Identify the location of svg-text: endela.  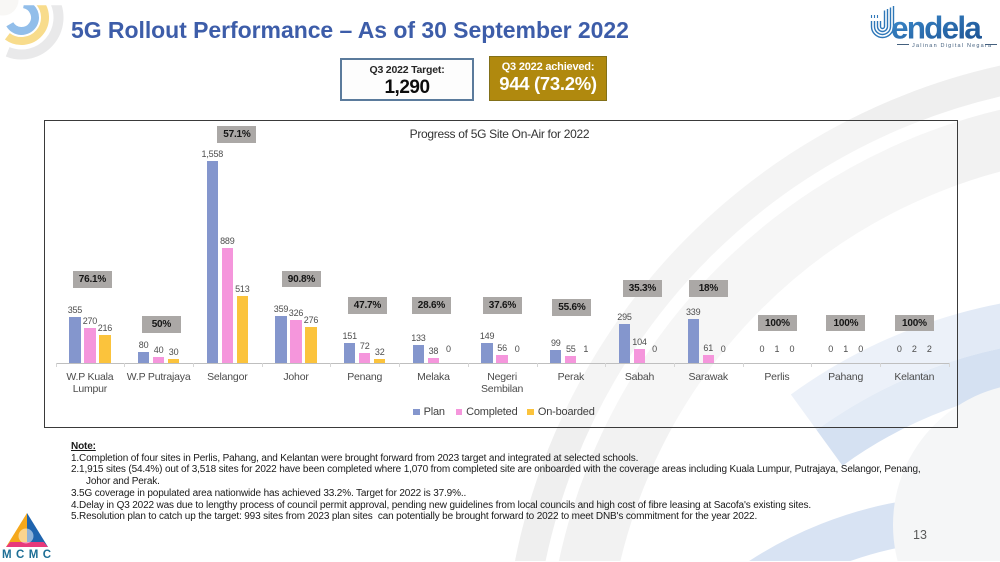
(936, 28).